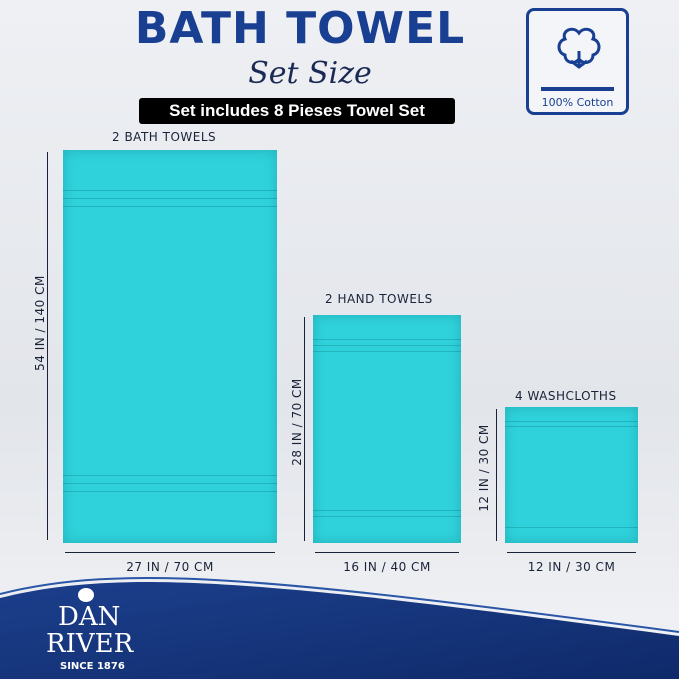  Describe the element at coordinates (577, 89) in the screenshot. I see `divider` at that location.